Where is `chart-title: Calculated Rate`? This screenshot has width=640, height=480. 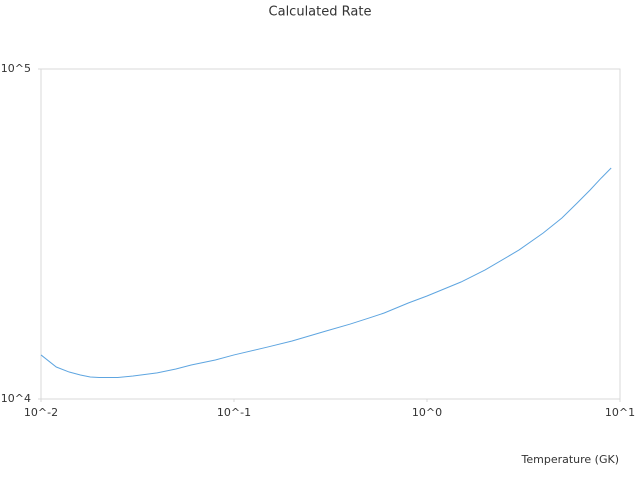 chart-title: Calculated Rate is located at coordinates (320, 12).